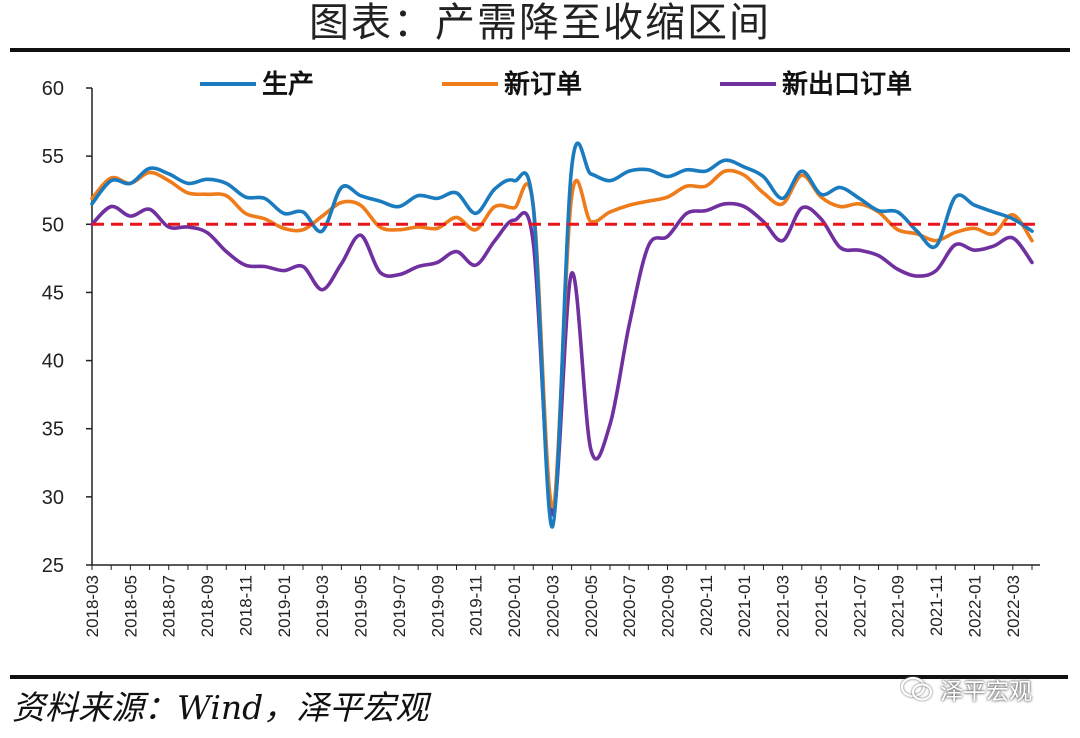 The height and width of the screenshot is (738, 1080). Describe the element at coordinates (514, 606) in the screenshot. I see `x-tick-label: 2020-01` at that location.